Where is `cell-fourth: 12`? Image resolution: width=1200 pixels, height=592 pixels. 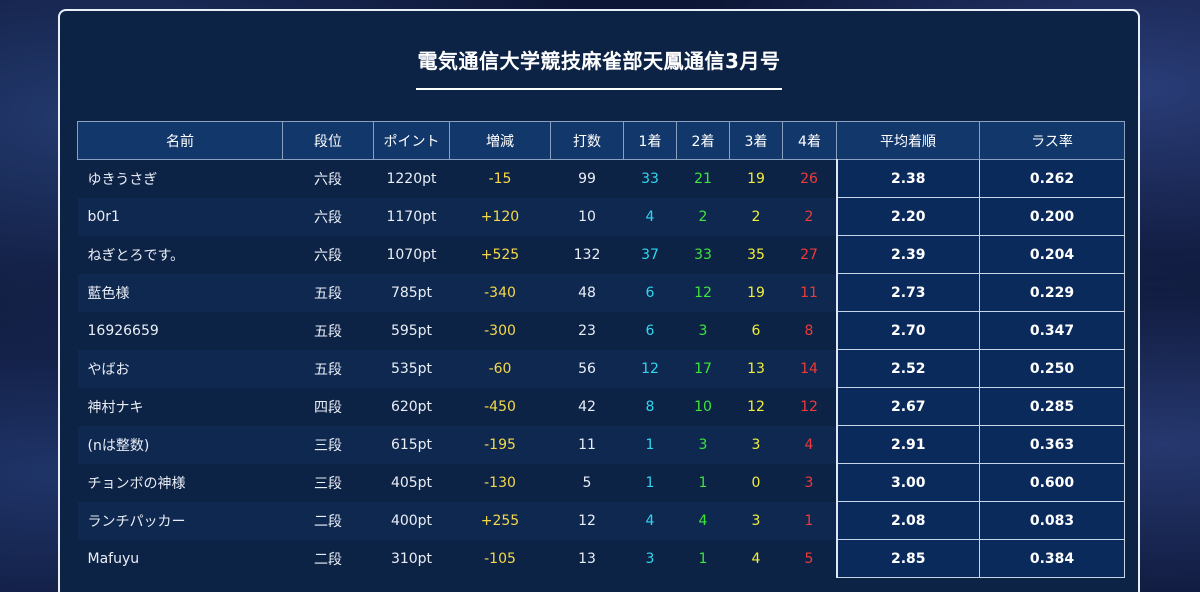 cell-fourth: 12 is located at coordinates (809, 406).